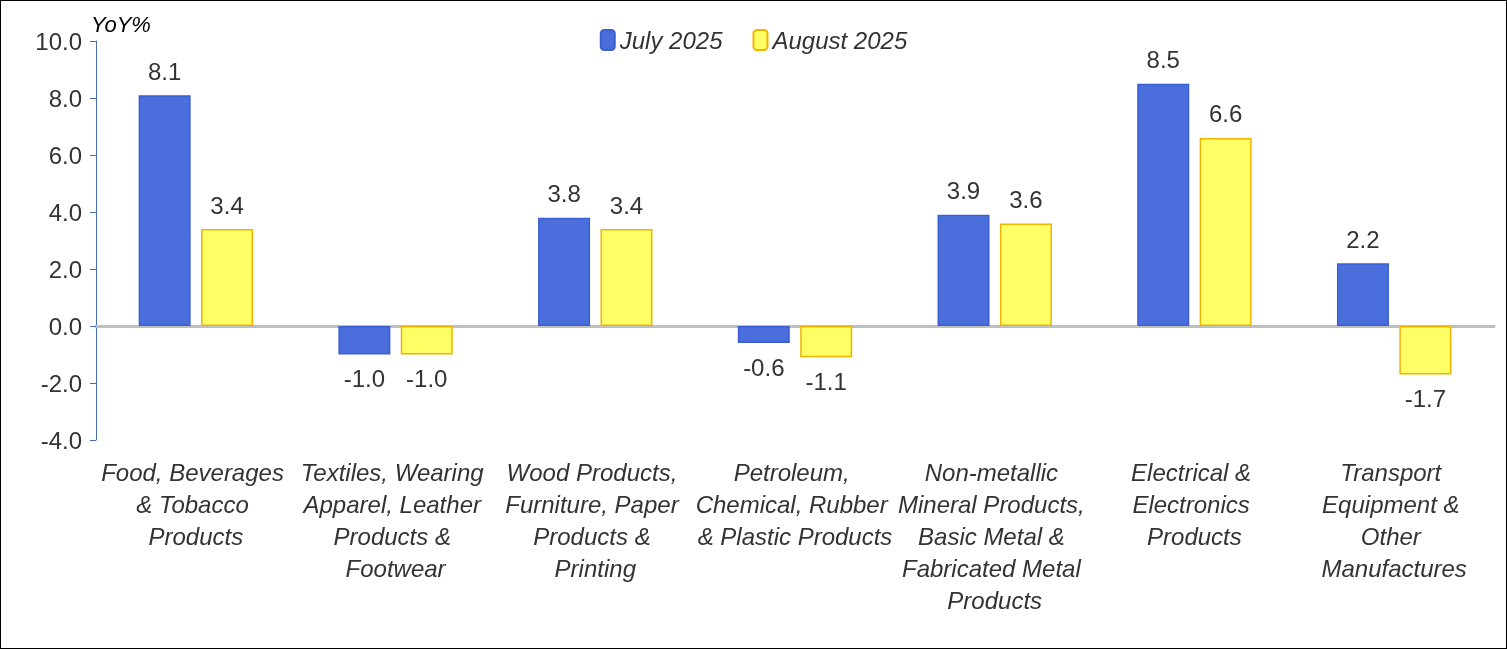  Describe the element at coordinates (164, 71) in the screenshot. I see `data-label: 8.1` at that location.